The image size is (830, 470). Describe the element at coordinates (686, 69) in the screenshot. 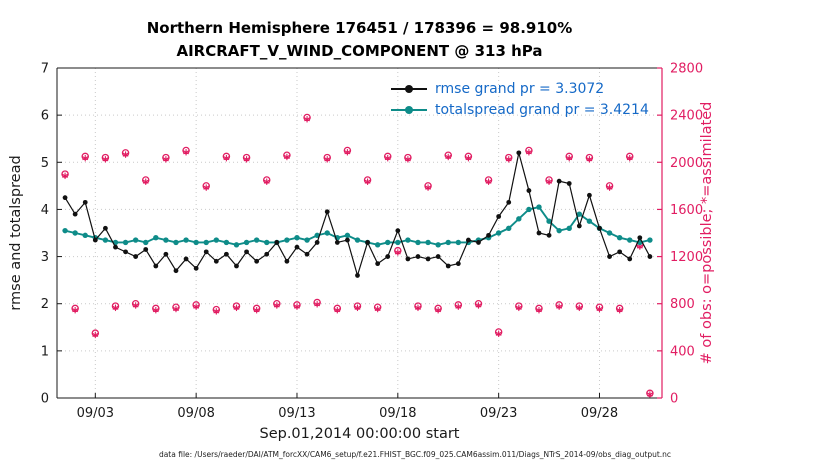

I see `svg-text: 2800` at that location.